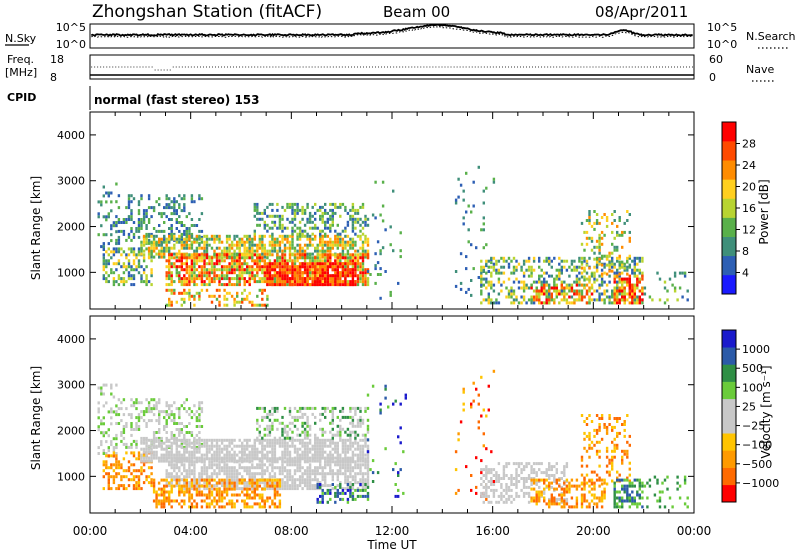  Describe the element at coordinates (749, 187) in the screenshot. I see `power-colorbar-tick-label: 20` at that location.